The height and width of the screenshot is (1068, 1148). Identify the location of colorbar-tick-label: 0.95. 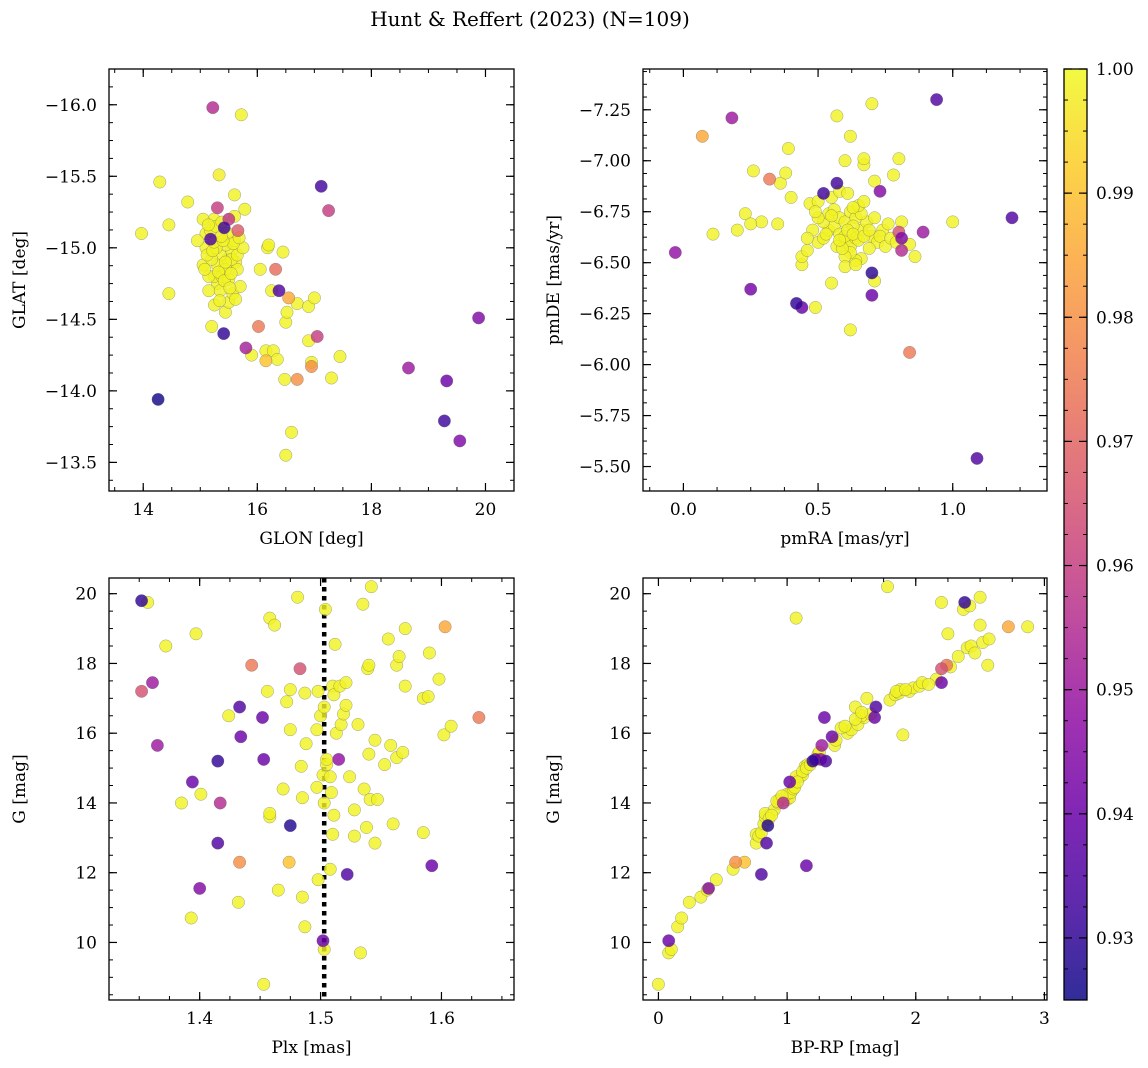
(1115, 691).